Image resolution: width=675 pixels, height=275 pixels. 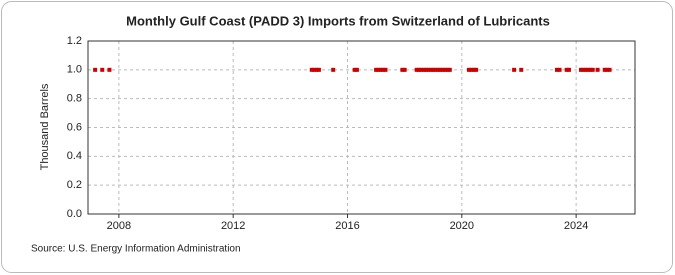 I want to click on x-tick-label: 2020, so click(x=462, y=226).